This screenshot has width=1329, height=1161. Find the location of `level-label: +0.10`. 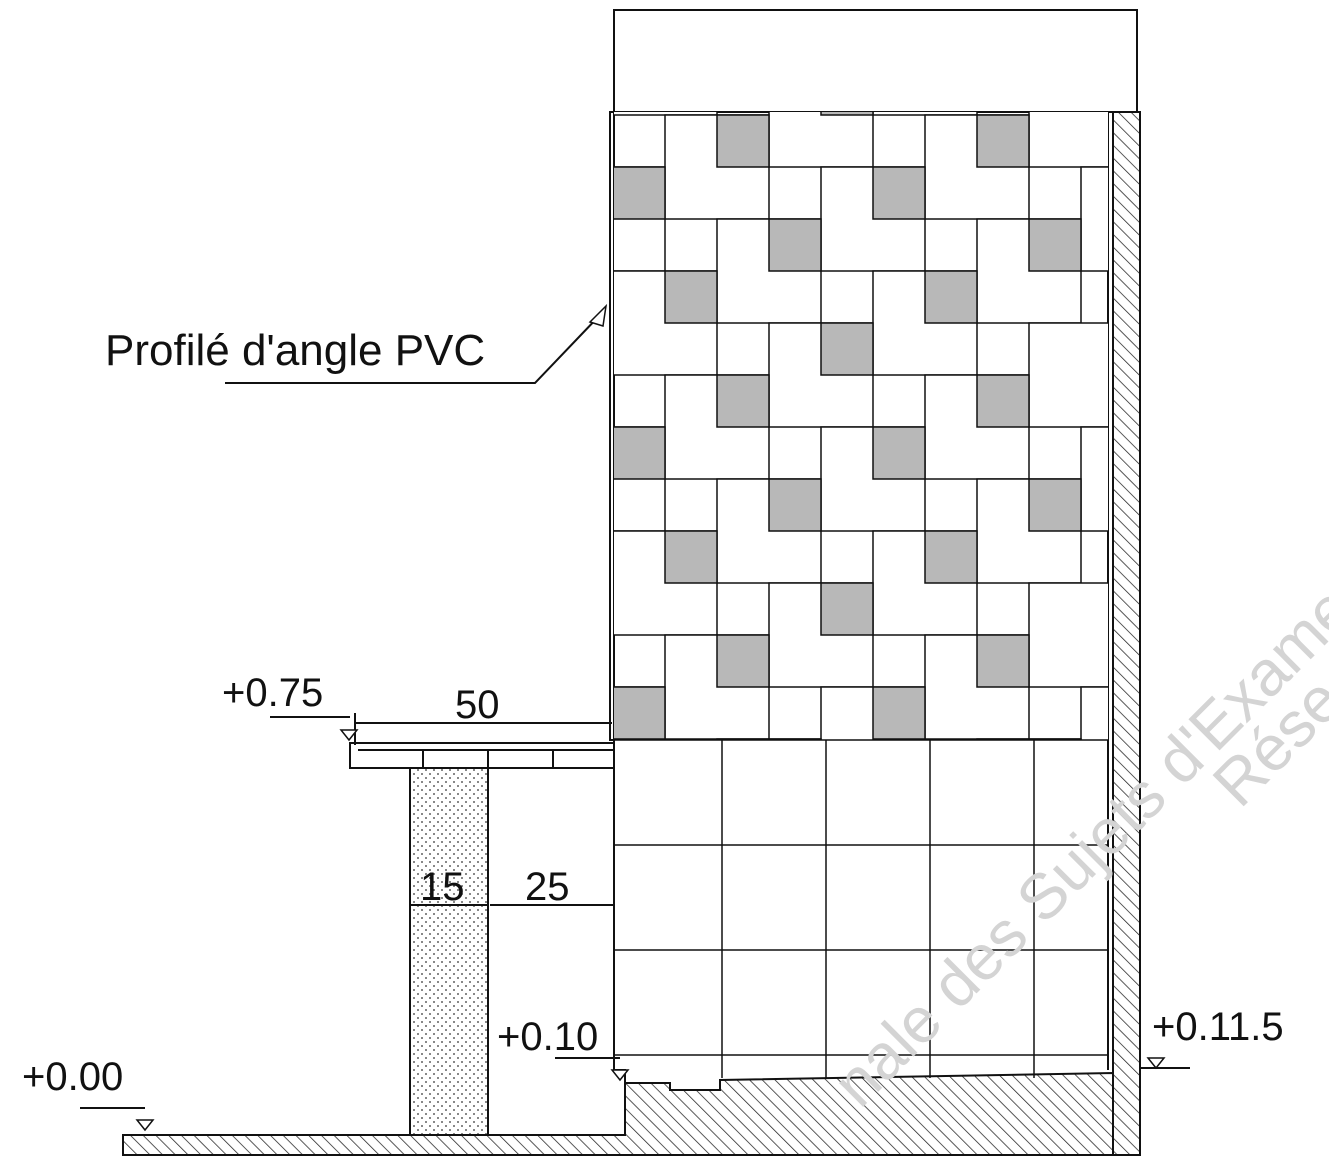

level-label: +0.10 is located at coordinates (547, 1037).